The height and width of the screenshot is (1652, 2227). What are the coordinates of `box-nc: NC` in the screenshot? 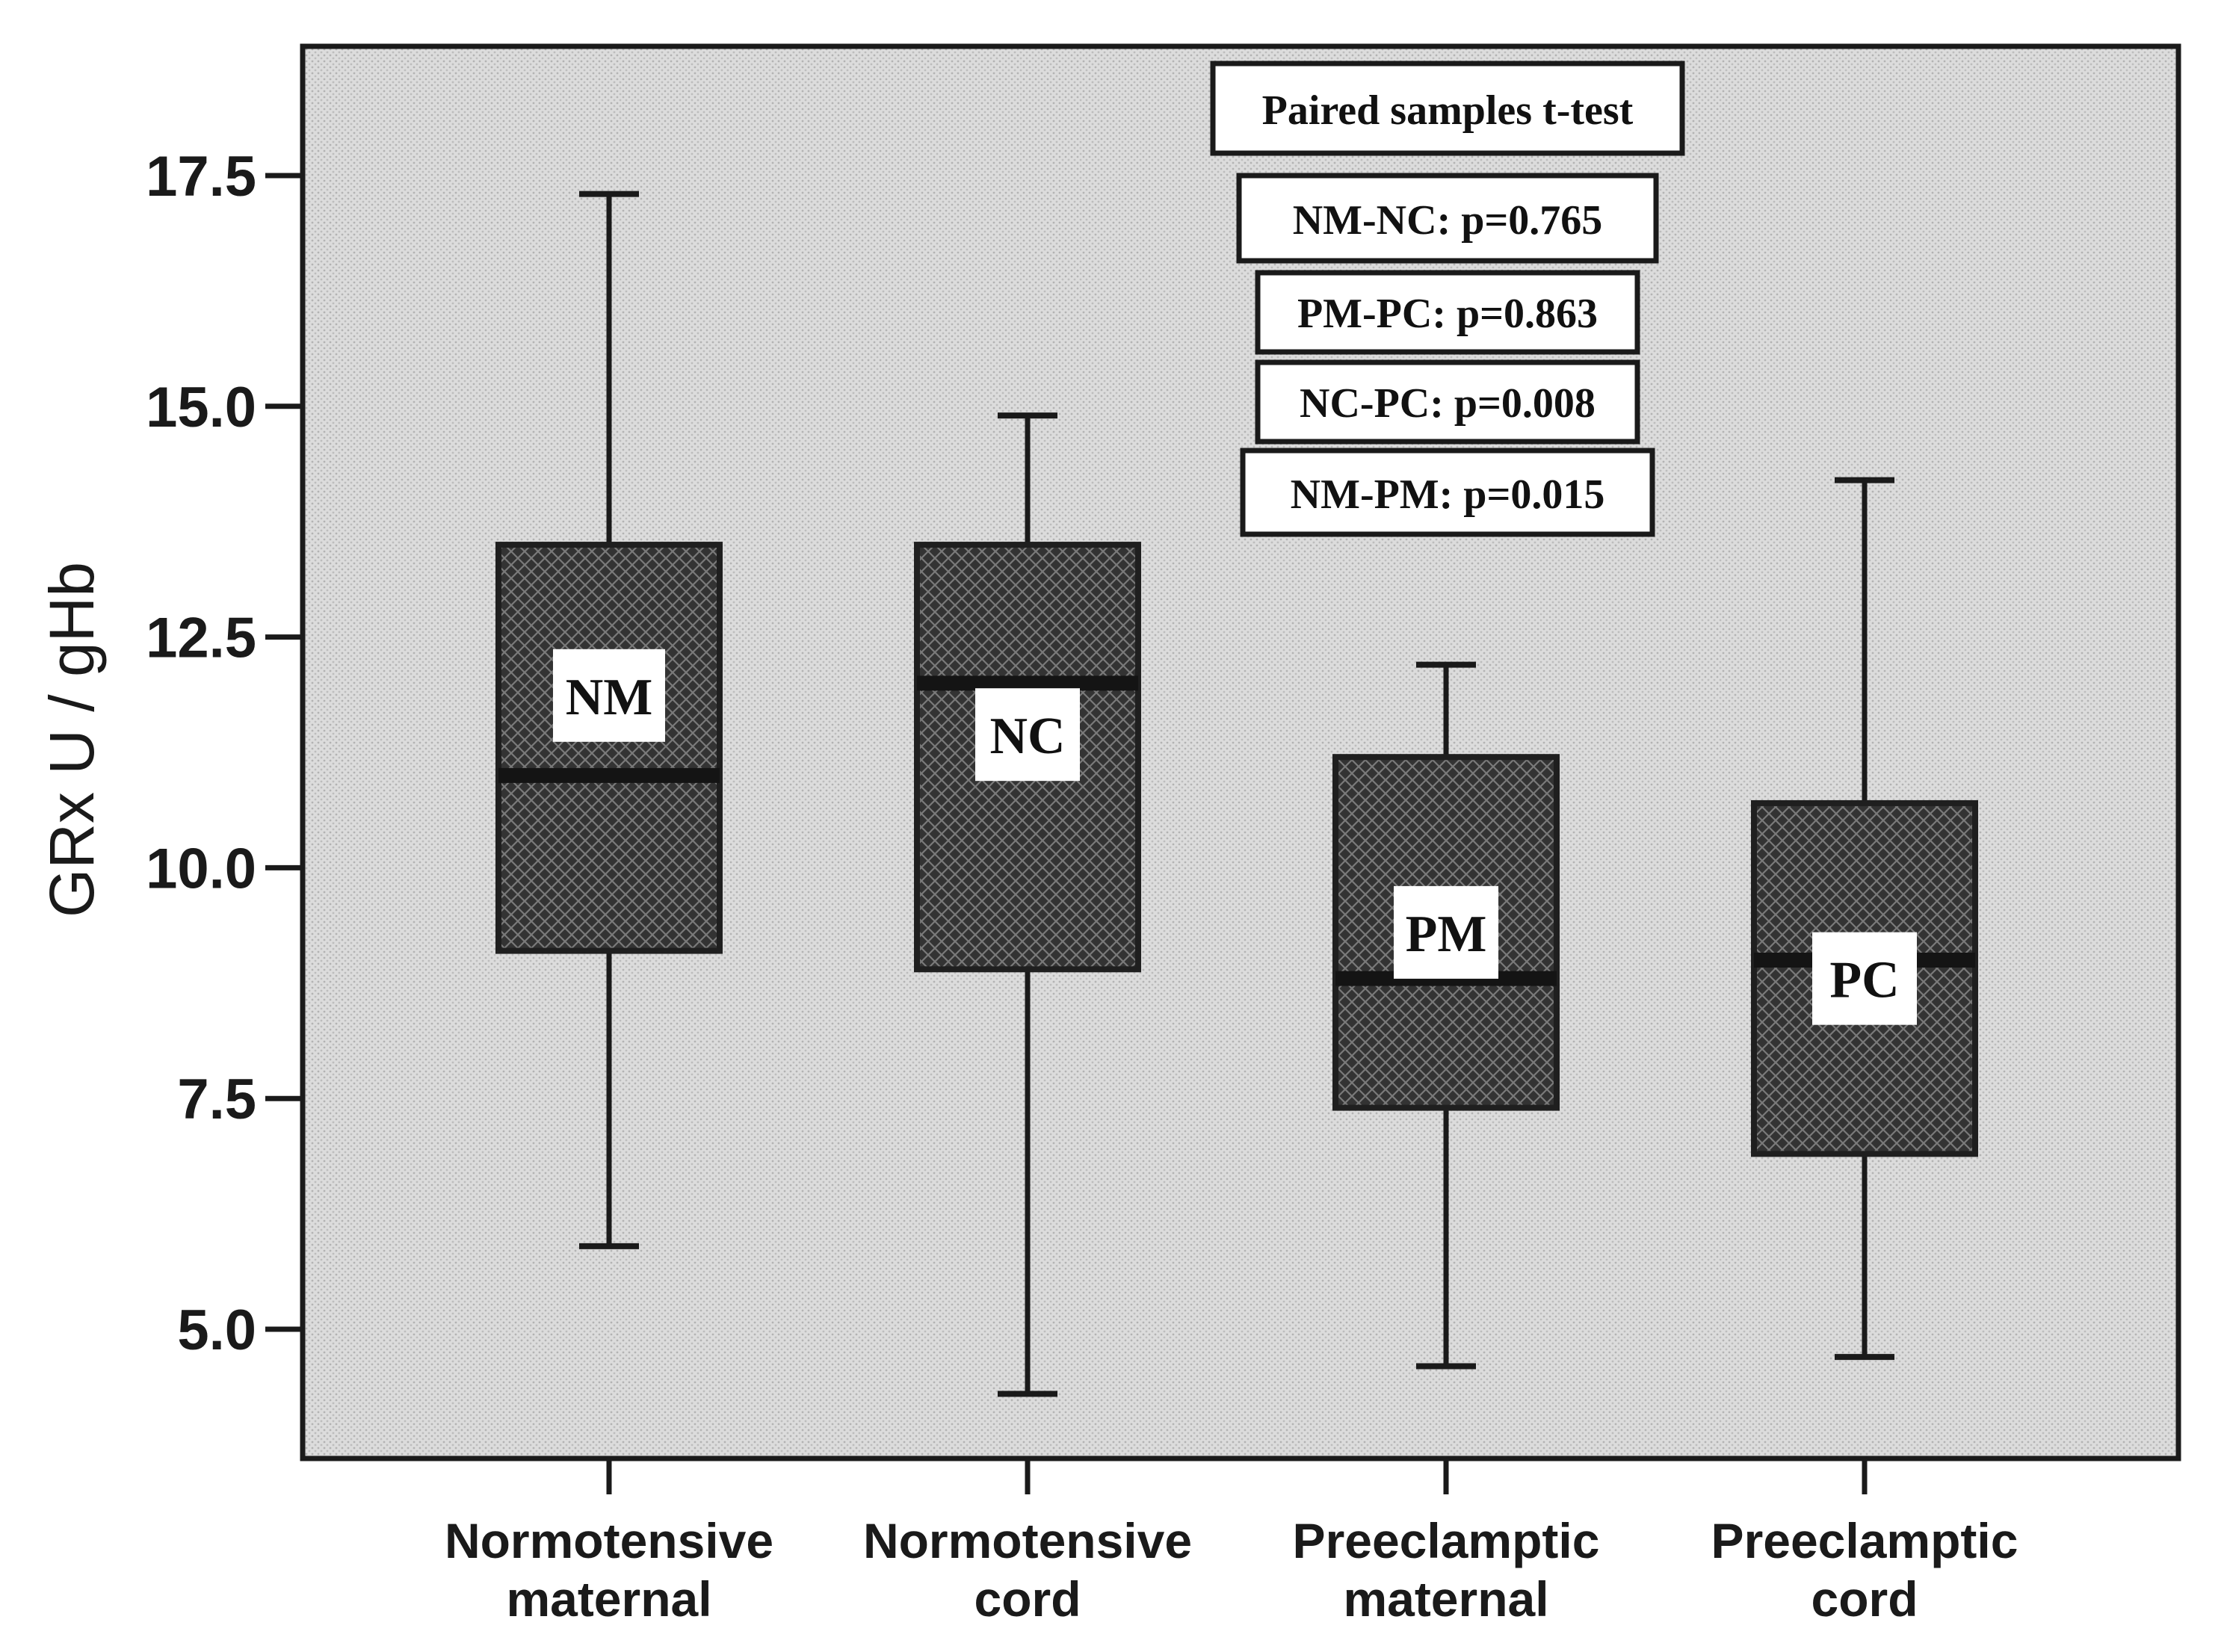 It's located at (1027, 904).